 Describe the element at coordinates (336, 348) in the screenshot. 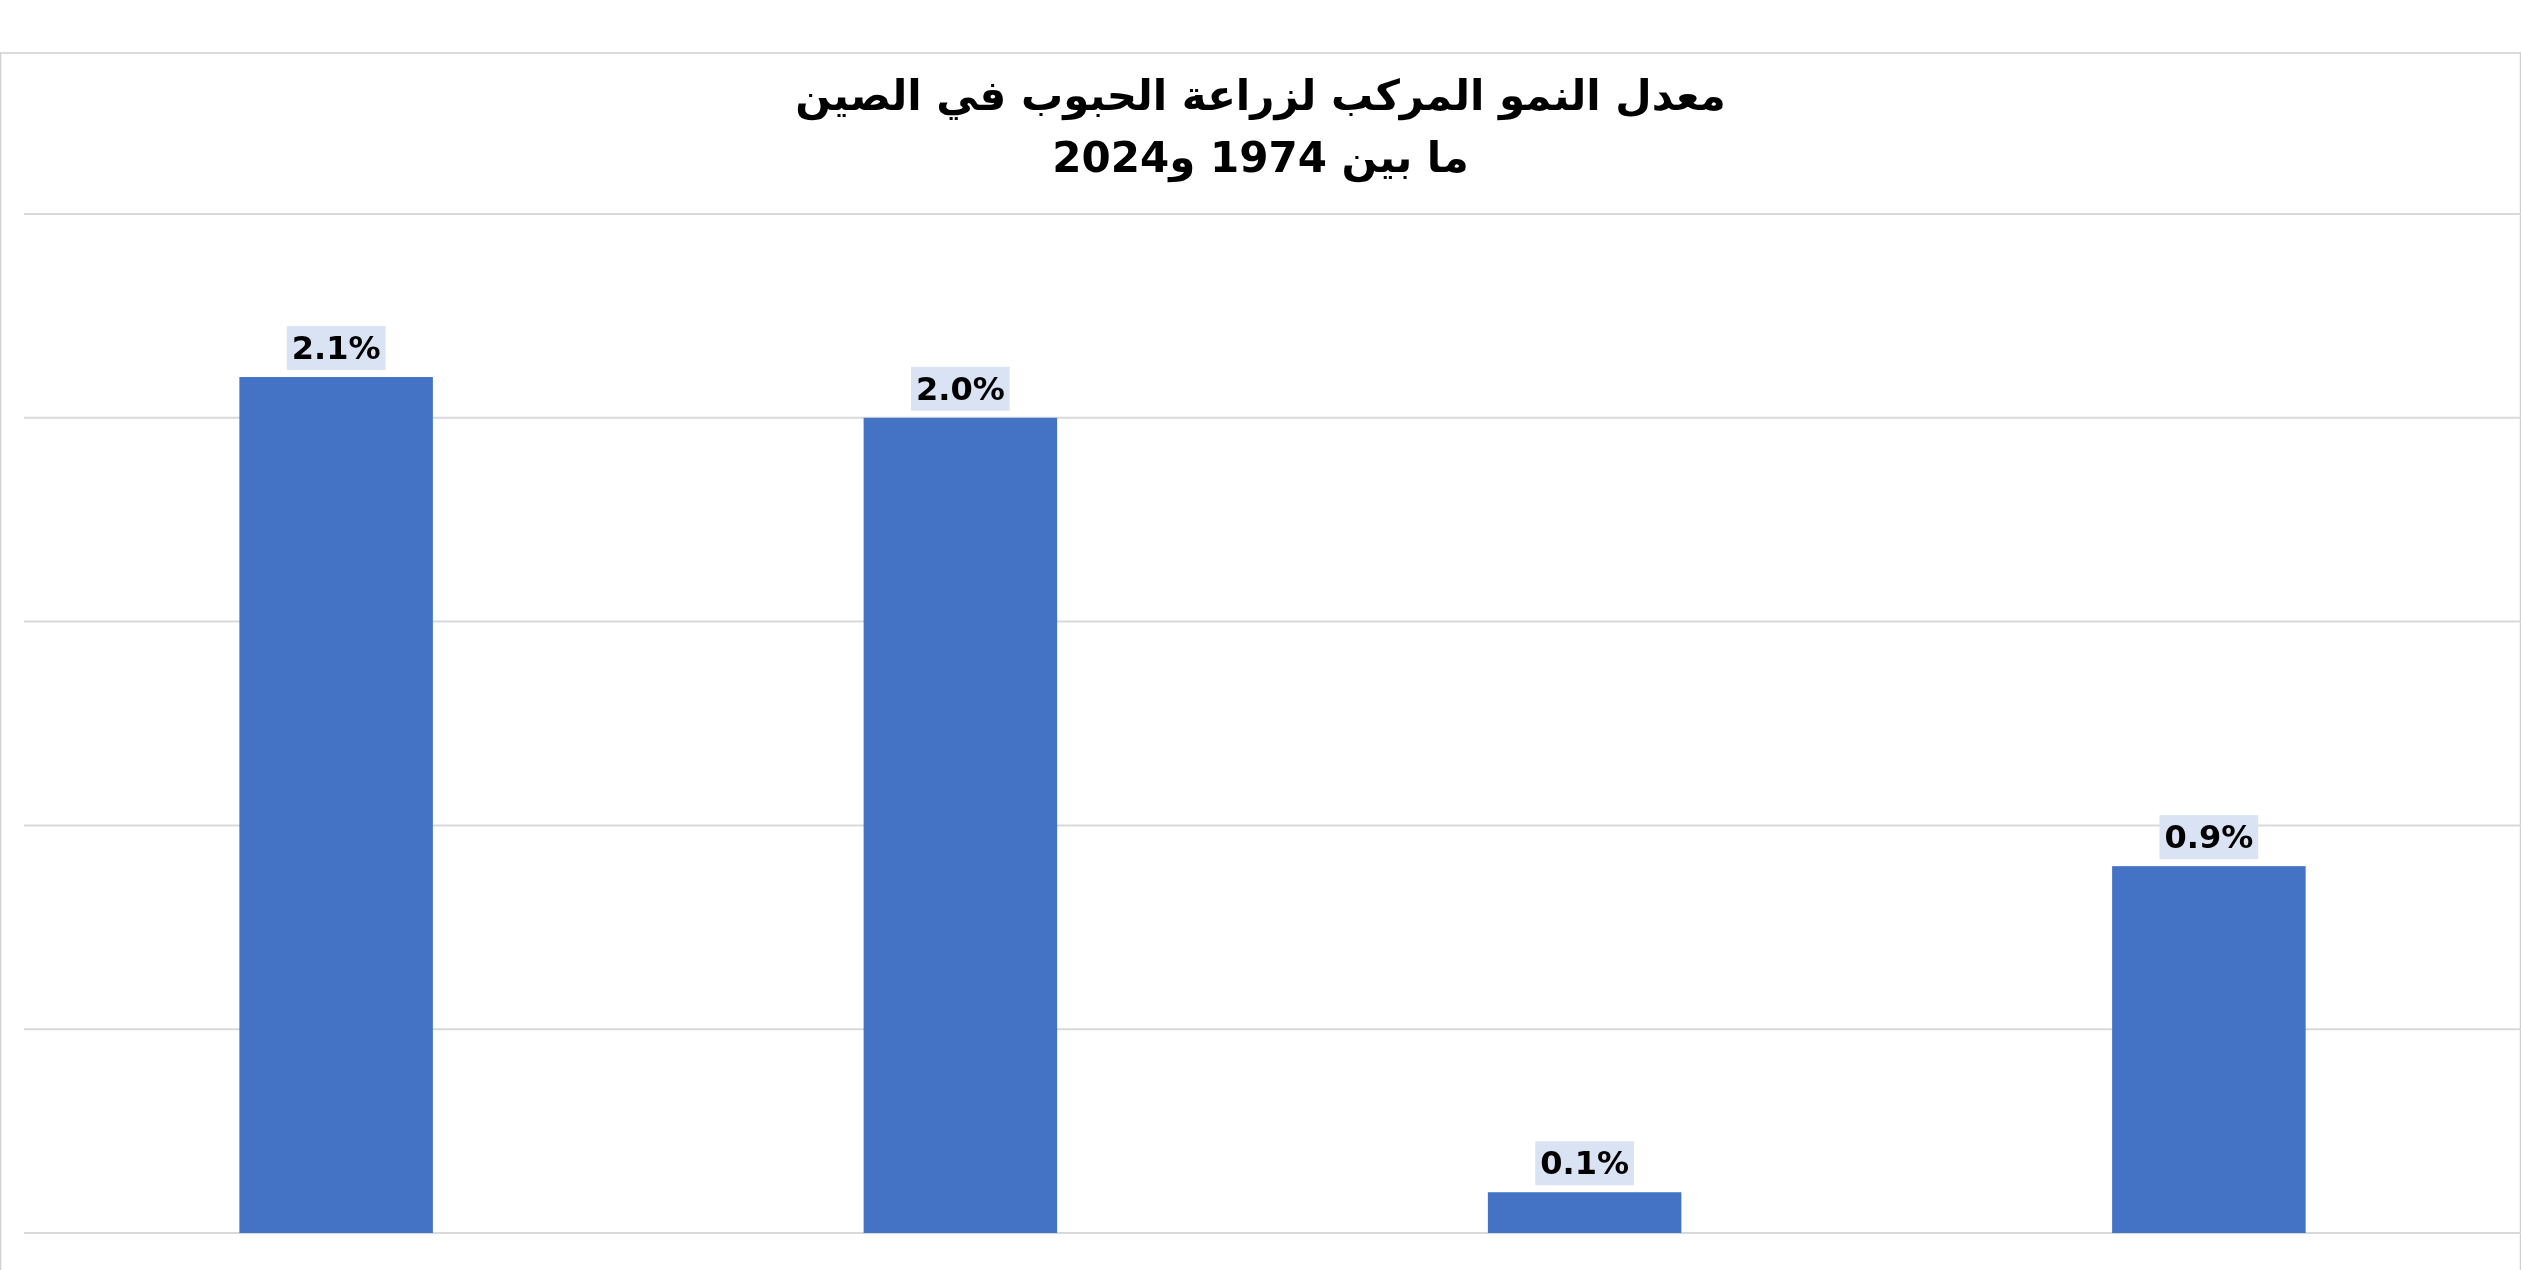

I see `data-label: 2.1%` at that location.